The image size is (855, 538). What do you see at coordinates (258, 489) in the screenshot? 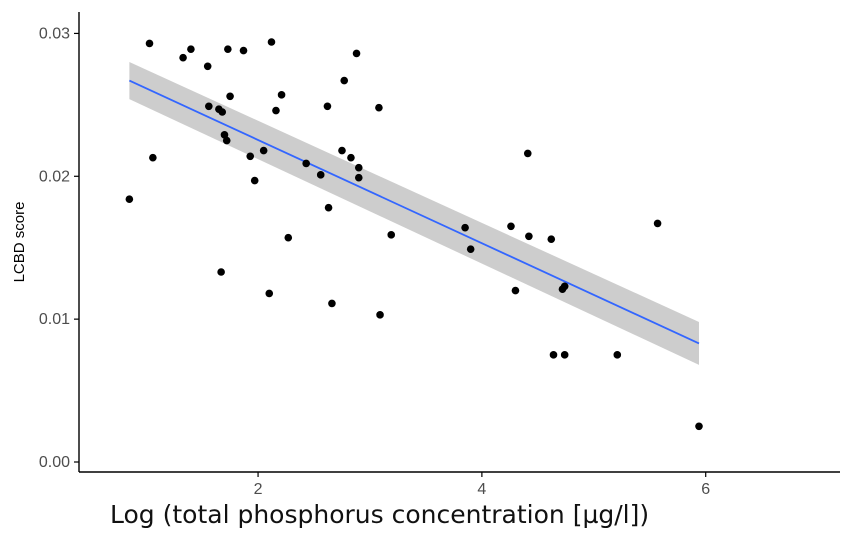
I see `x-tick-label: 2` at bounding box center [258, 489].